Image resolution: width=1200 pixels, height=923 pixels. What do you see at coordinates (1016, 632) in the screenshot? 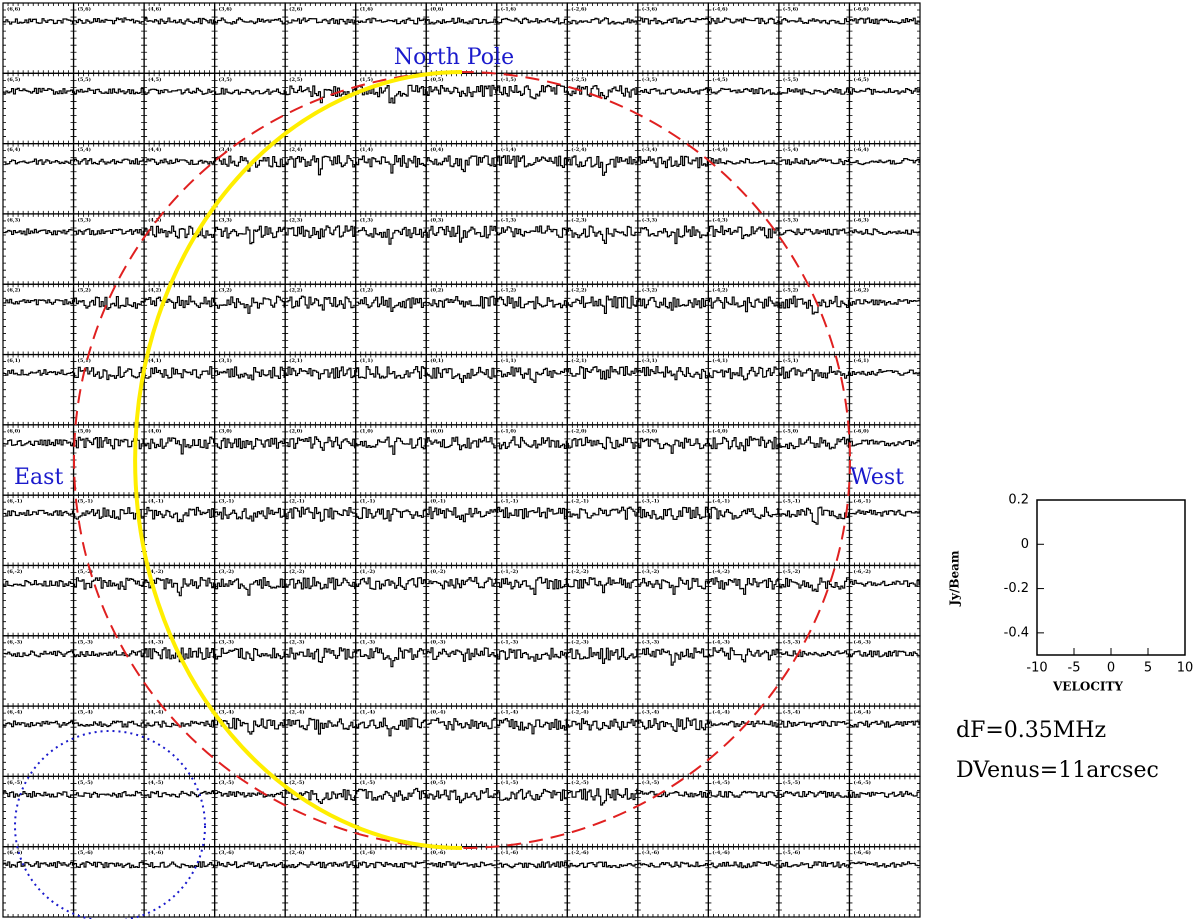
I see `y-tick-label: -0.4` at bounding box center [1016, 632].